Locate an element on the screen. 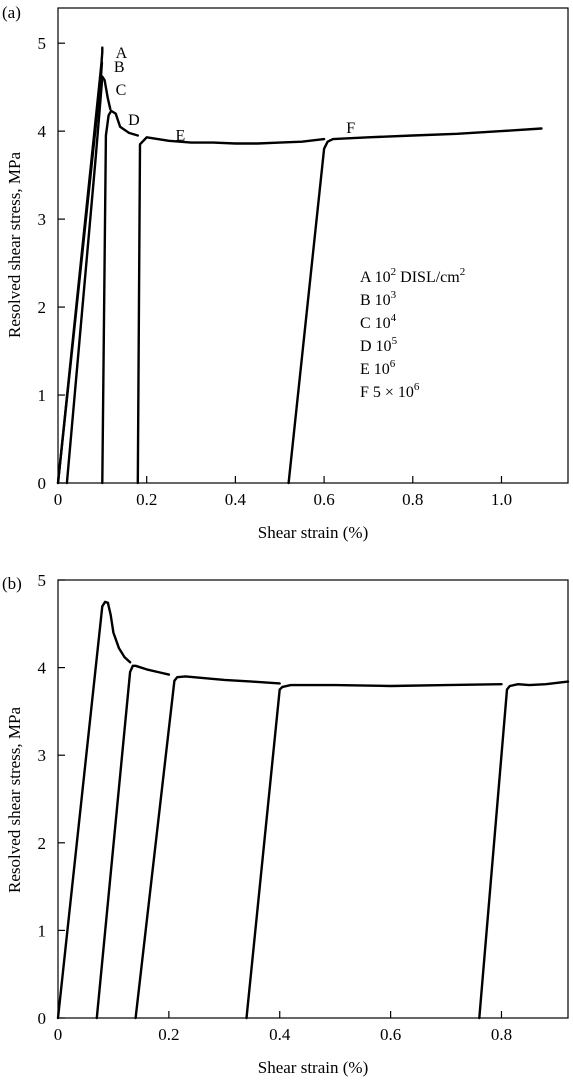 This screenshot has width=573, height=1083. panel-a-label: (a) is located at coordinates (11, 12).